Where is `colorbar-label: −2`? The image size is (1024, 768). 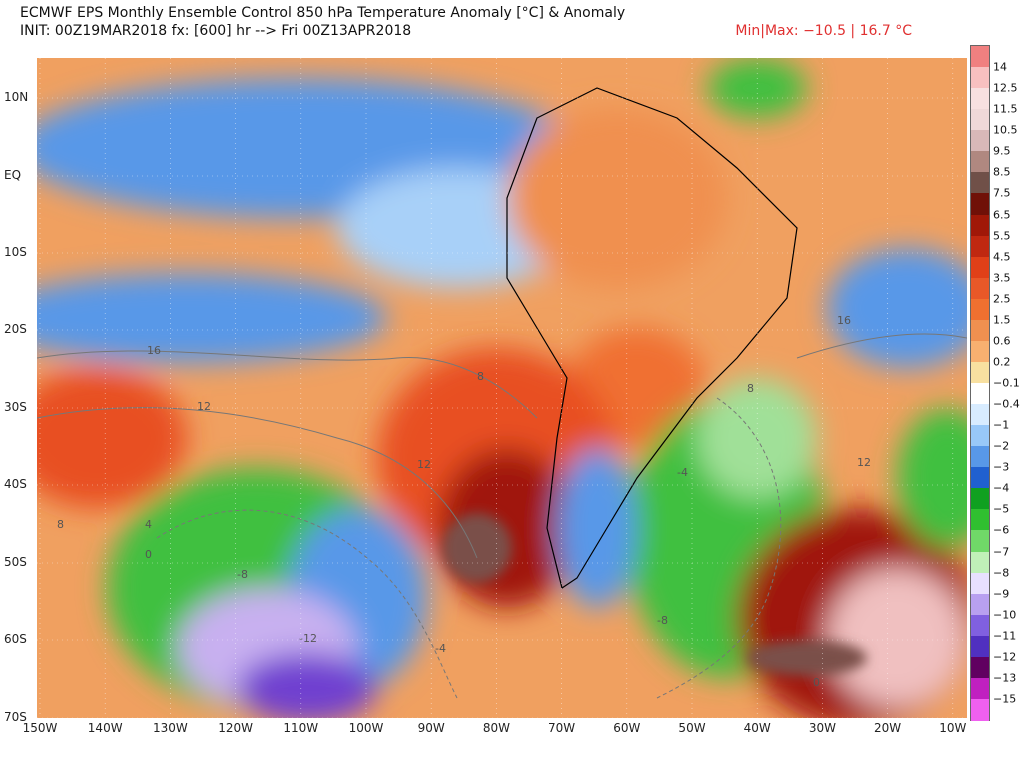 colorbar-label: −2 is located at coordinates (1001, 446).